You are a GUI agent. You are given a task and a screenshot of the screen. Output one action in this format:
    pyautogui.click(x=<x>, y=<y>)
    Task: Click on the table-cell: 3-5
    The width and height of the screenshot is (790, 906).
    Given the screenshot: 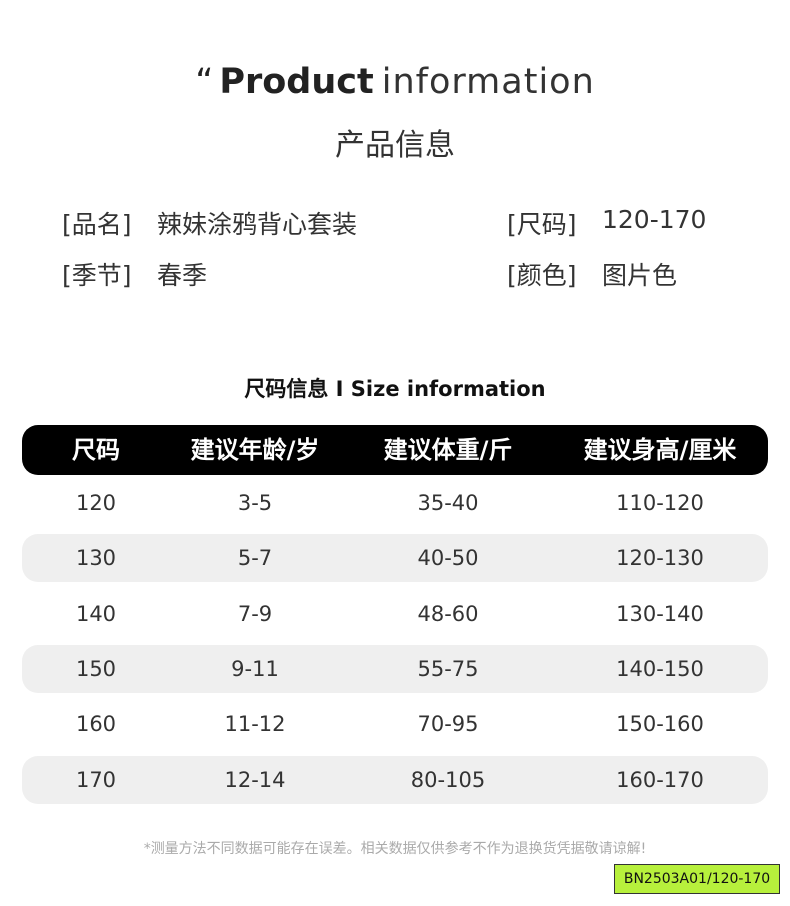 What is the action you would take?
    pyautogui.click(x=255, y=503)
    